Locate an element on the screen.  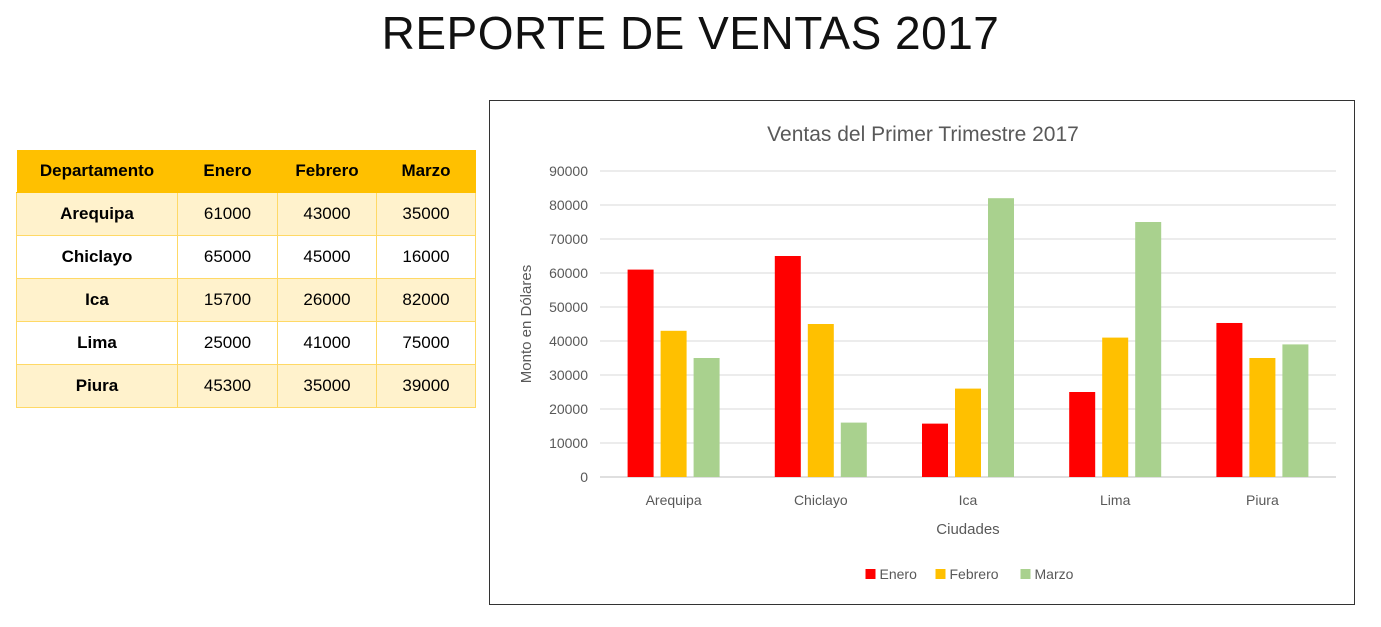
header-departamento: Departamento is located at coordinates (97, 171).